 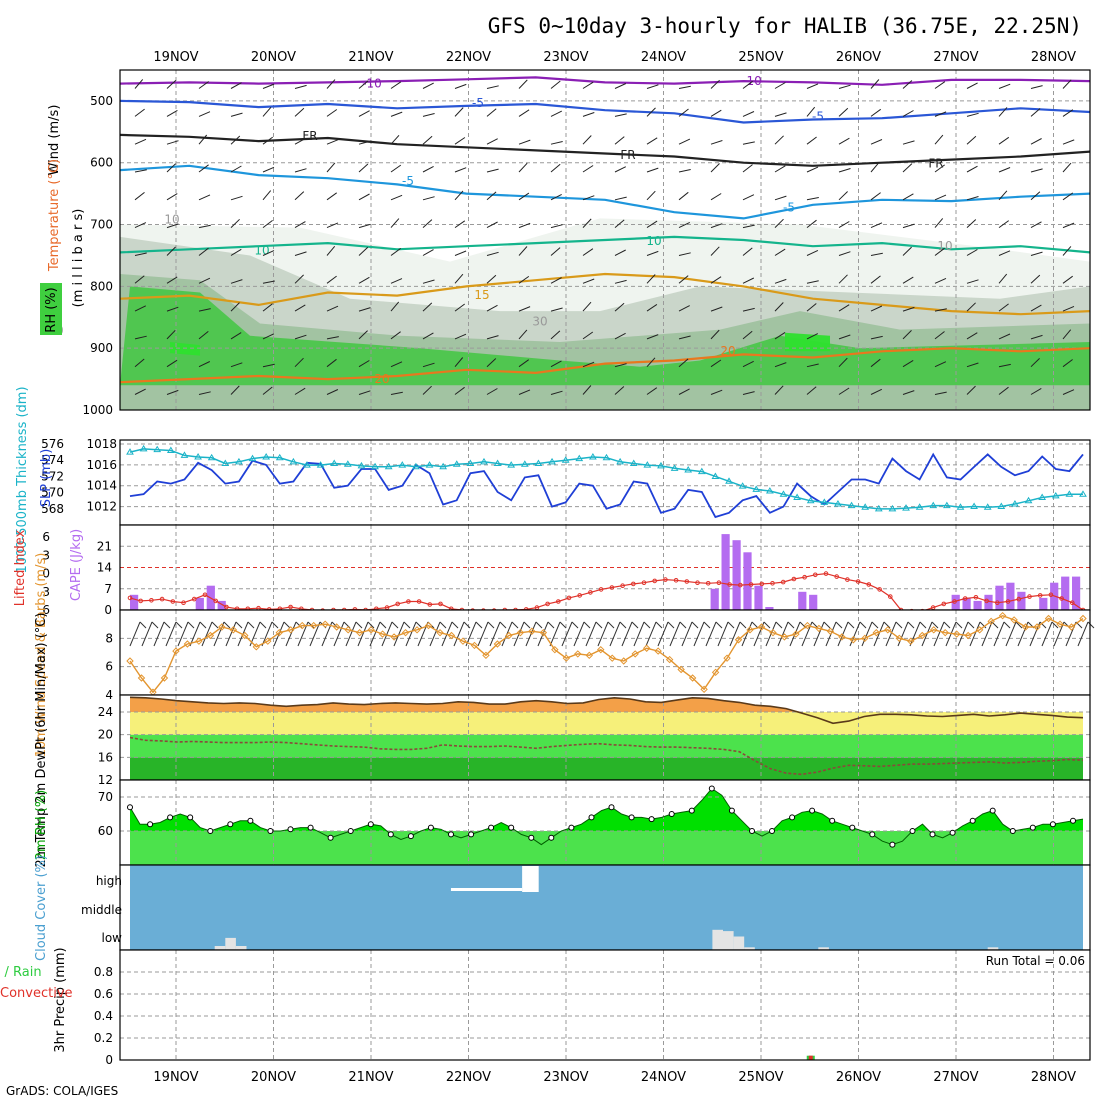 What do you see at coordinates (935, 164) in the screenshot?
I see `isotherm-label: FR` at bounding box center [935, 164].